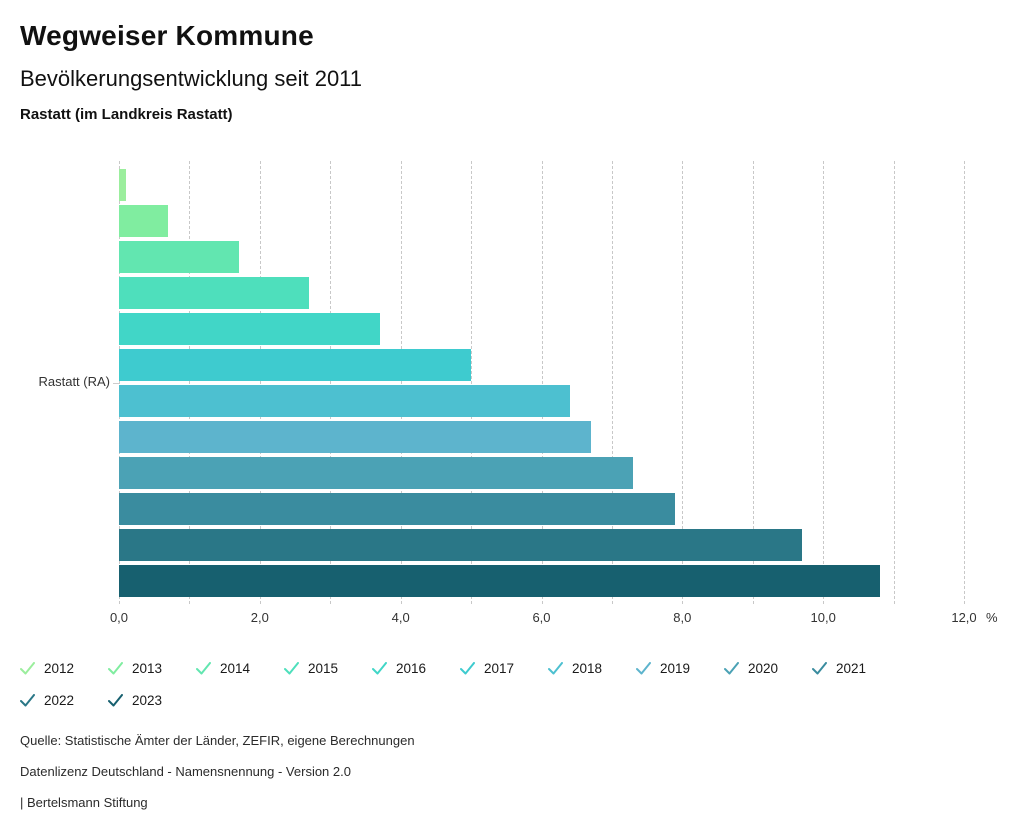  Describe the element at coordinates (344, 401) in the screenshot. I see `bar-2018` at that location.